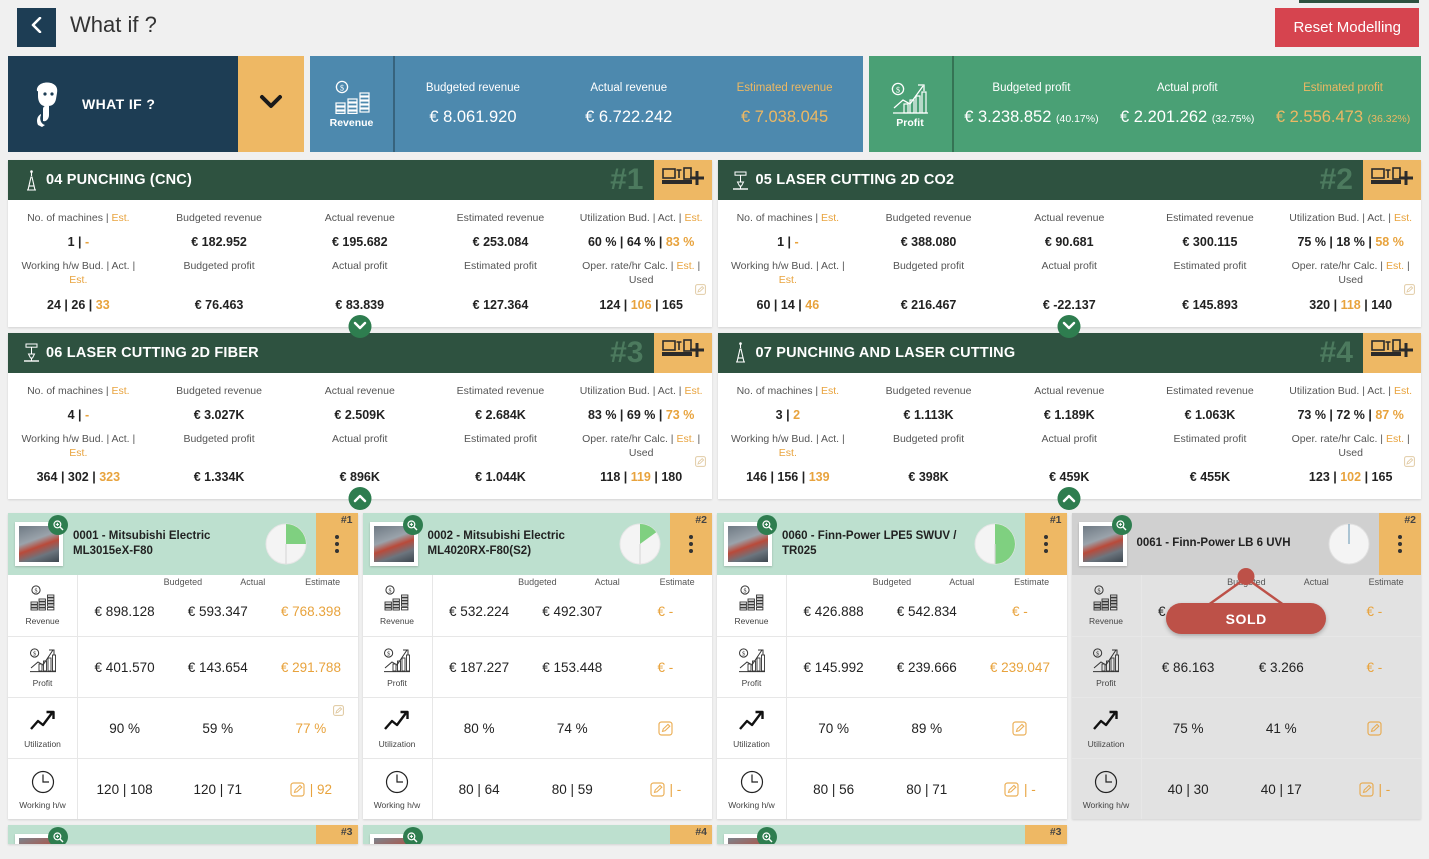  Describe the element at coordinates (1069, 218) in the screenshot. I see `label-actual-revenue: Actual revenue` at that location.